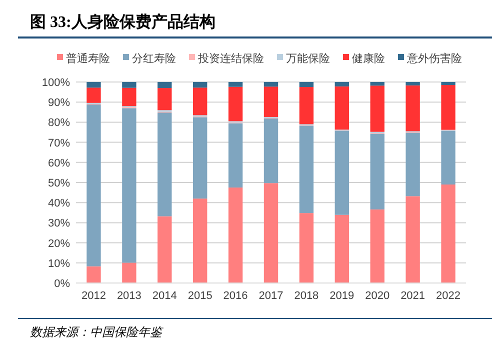  Describe the element at coordinates (164, 296) in the screenshot. I see `x-tick-label: 2014` at that location.